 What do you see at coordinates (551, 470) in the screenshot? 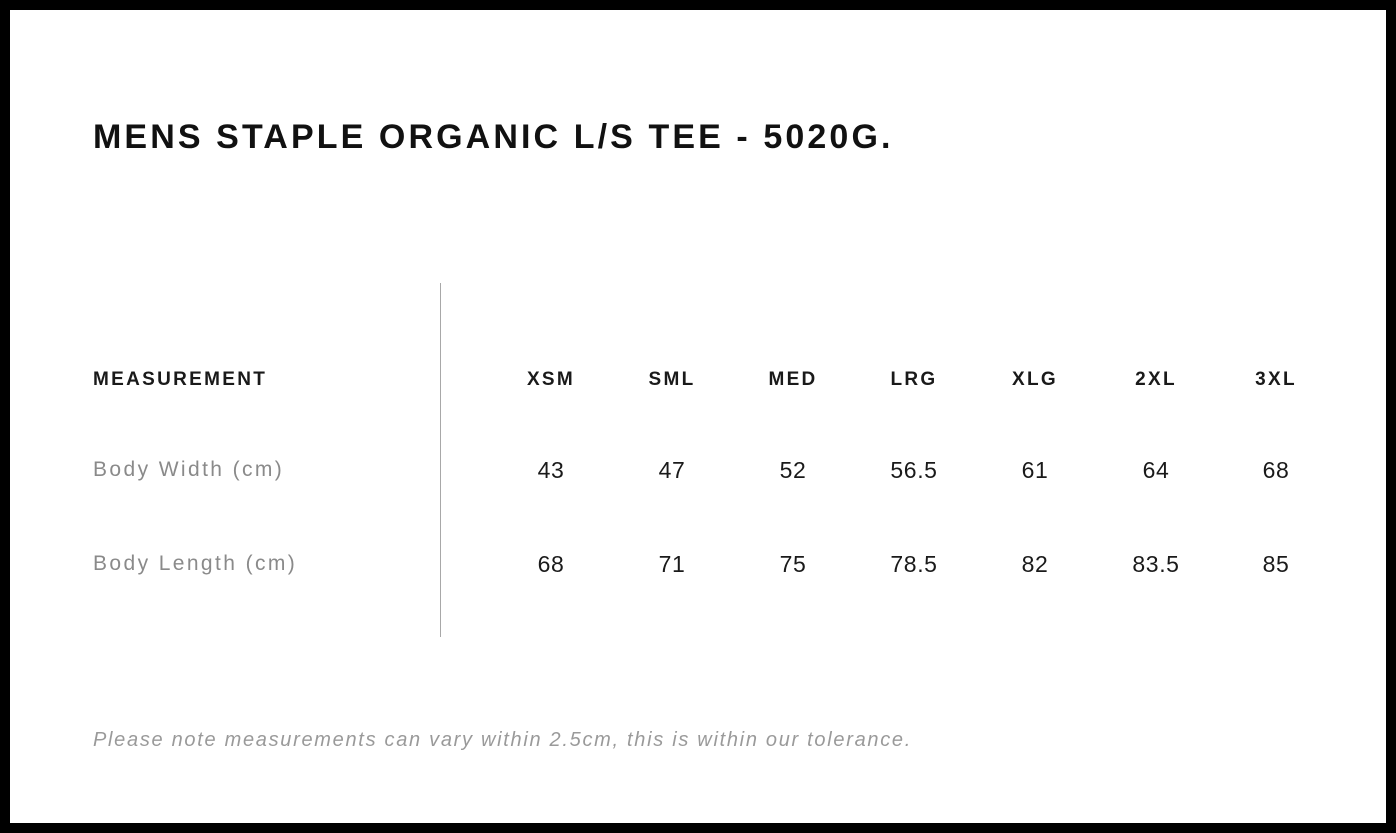
I see `cell-body-width-xsm: 43` at bounding box center [551, 470].